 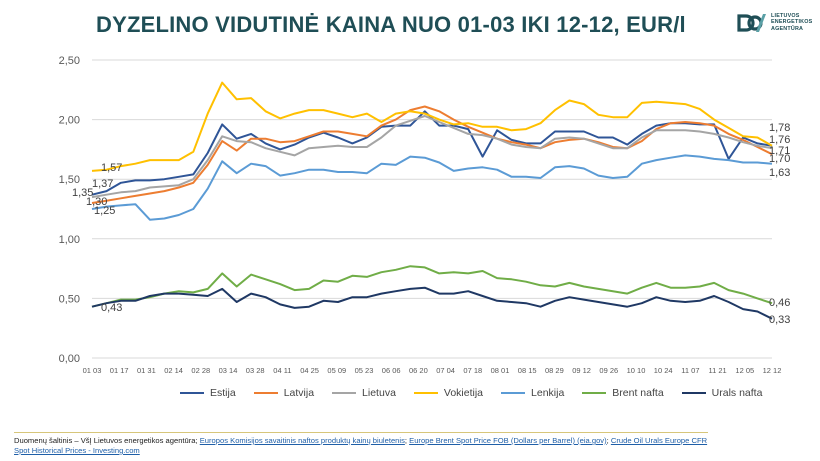 I want to click on y-tick-label: 2,00, so click(x=69, y=121).